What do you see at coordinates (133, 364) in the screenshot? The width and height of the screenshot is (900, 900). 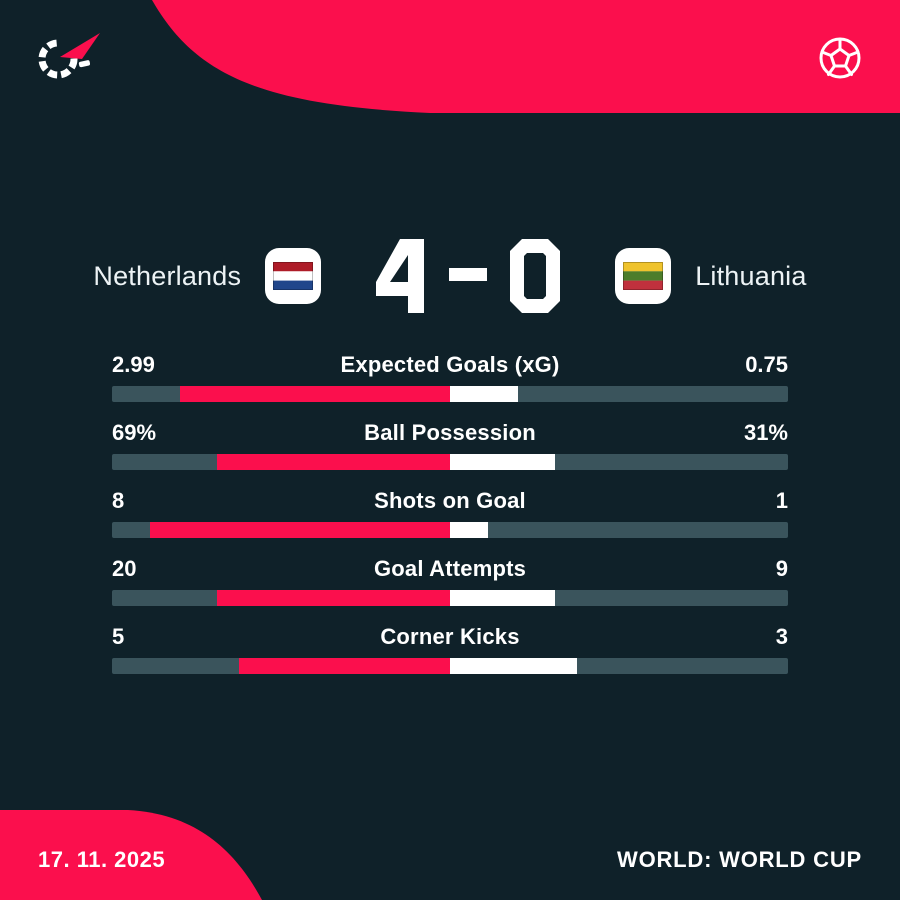 I see `stat-home-value: 2.99` at bounding box center [133, 364].